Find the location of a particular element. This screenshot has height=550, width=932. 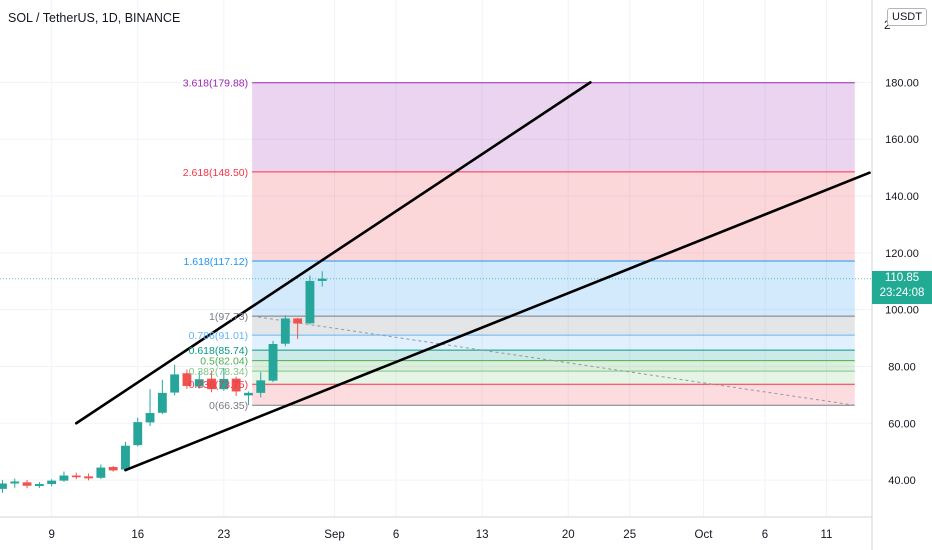

x-tick-label: 25 is located at coordinates (629, 535).